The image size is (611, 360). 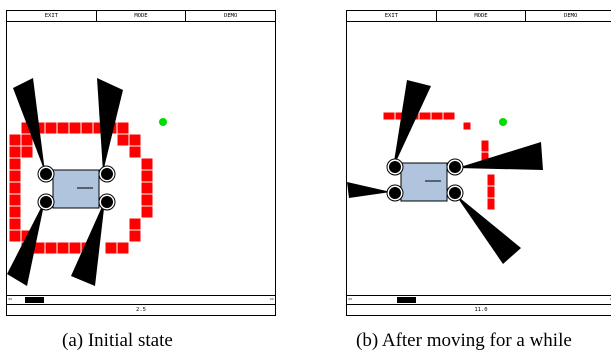 I want to click on sensor-cones, so click(x=65, y=182).